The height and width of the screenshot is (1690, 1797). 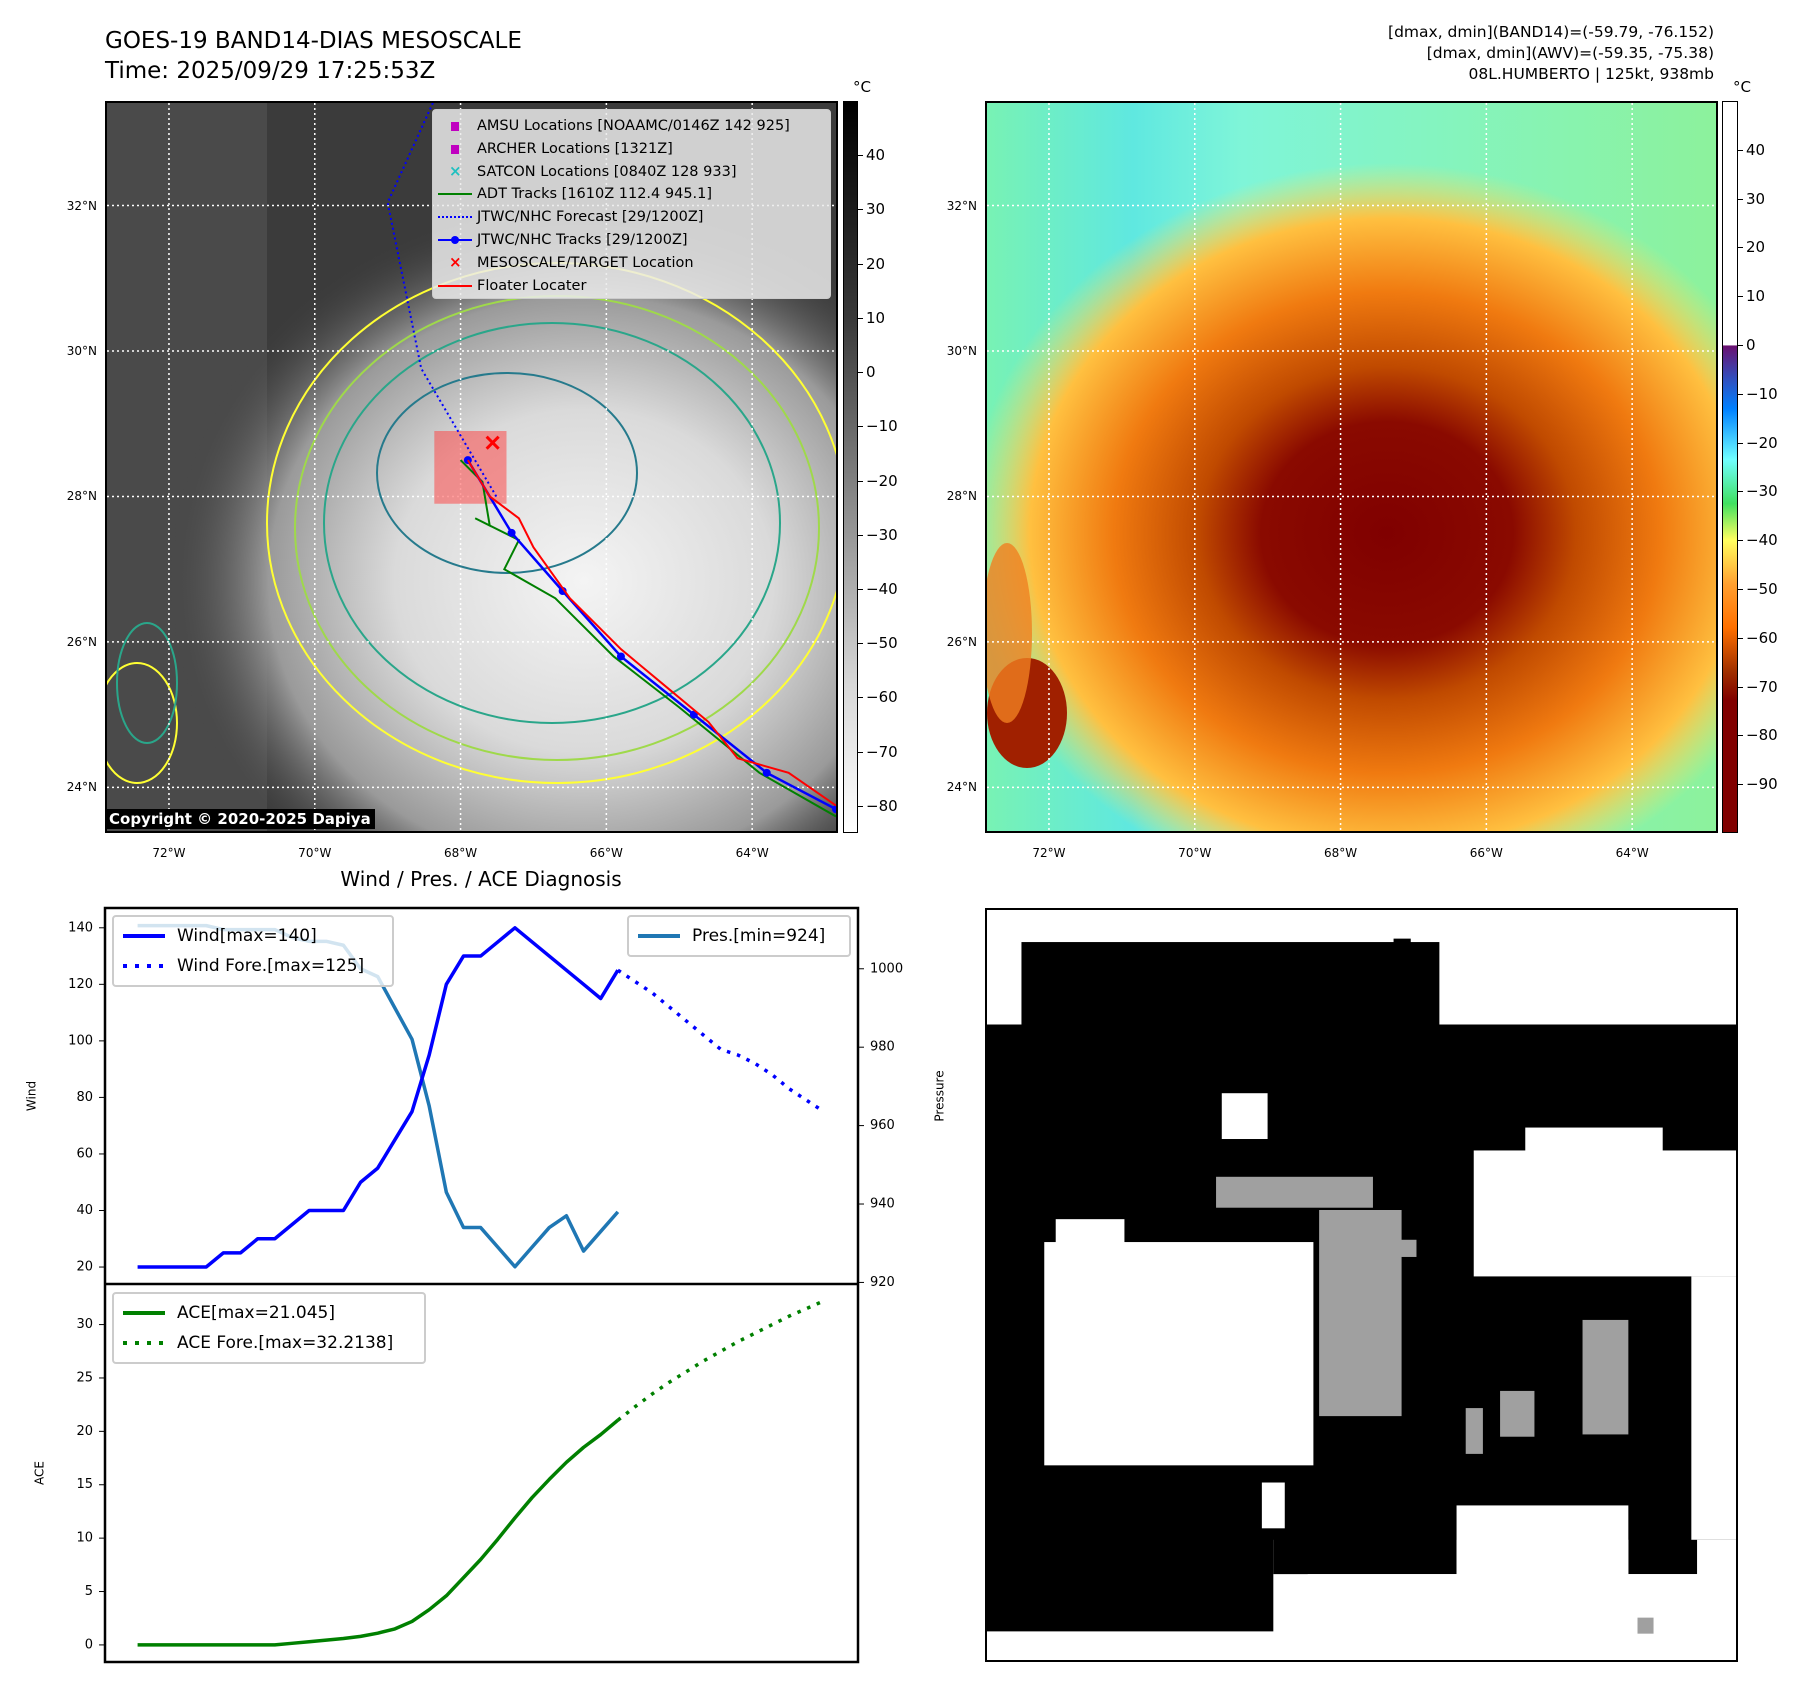 I want to click on legend-item: ADT Tracks [1610Z 112.4 945.1], so click(x=572, y=194).